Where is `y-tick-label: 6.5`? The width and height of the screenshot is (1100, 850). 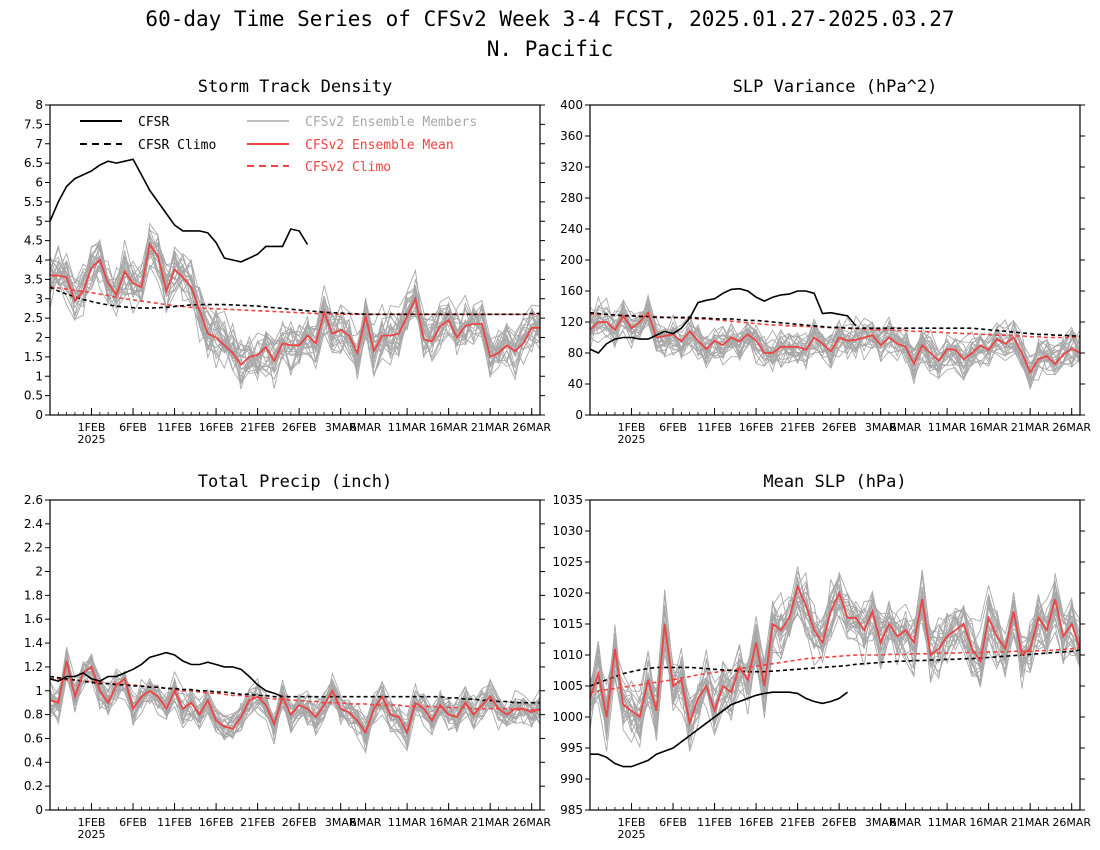 y-tick-label: 6.5 is located at coordinates (33, 163).